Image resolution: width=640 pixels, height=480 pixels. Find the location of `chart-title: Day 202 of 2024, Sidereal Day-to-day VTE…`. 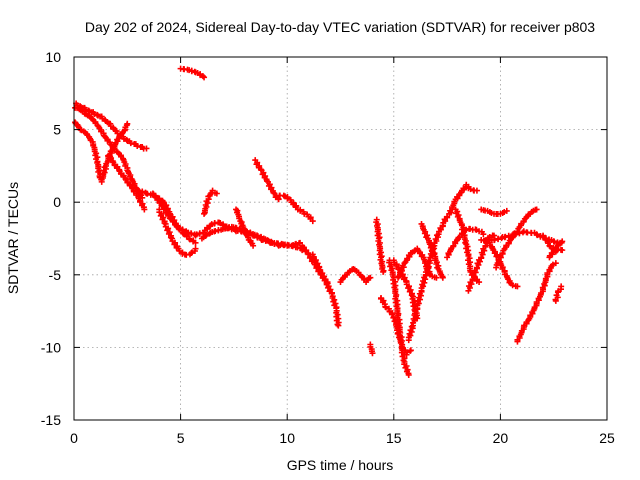

chart-title: Day 202 of 2024, Sidereal Day-to-day VTE… is located at coordinates (340, 27).